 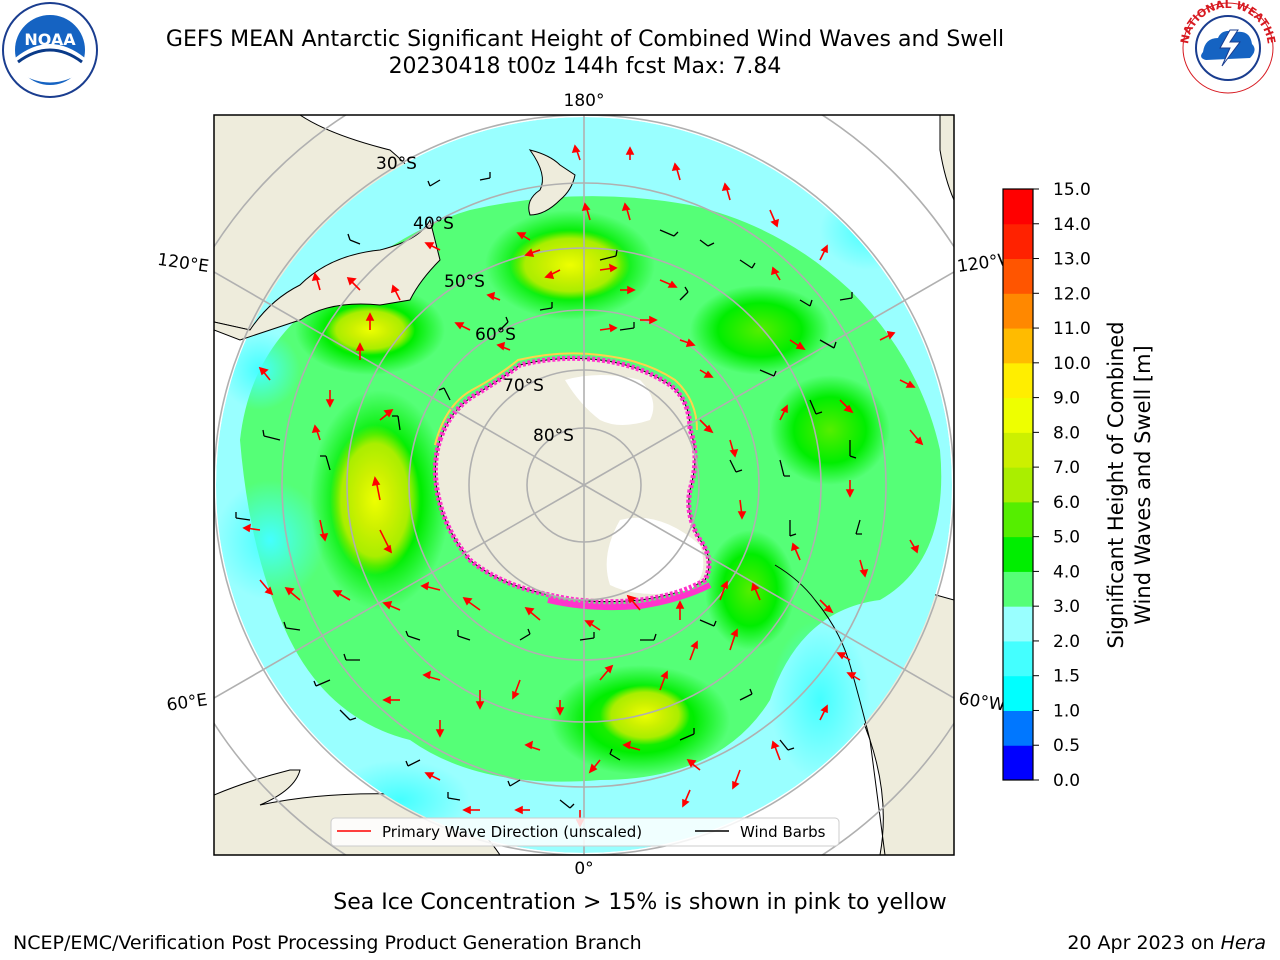 What do you see at coordinates (1072, 329) in the screenshot?
I see `colorbar-tick-label: 11.0` at bounding box center [1072, 329].